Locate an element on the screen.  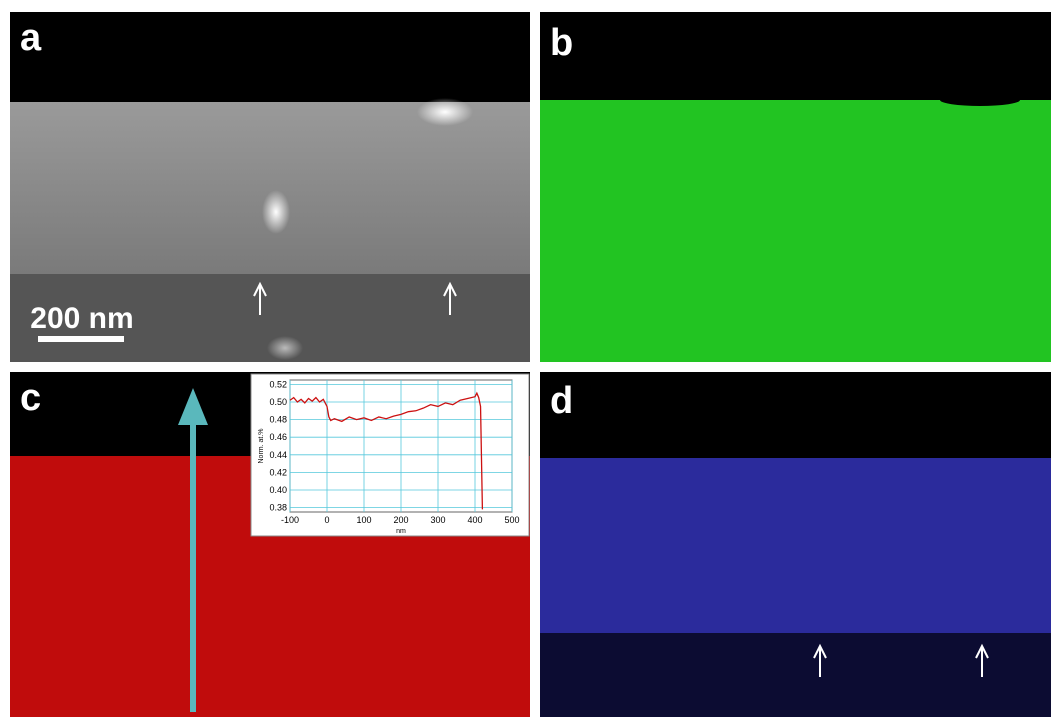
x-axis-label: nm is located at coordinates (401, 531).